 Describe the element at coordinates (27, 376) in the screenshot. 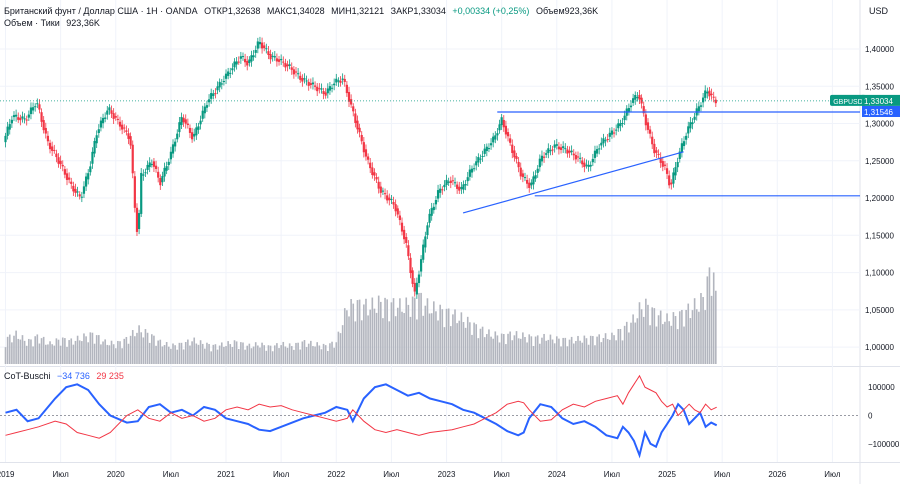

I see `cot-label: CoT-Buschi` at that location.